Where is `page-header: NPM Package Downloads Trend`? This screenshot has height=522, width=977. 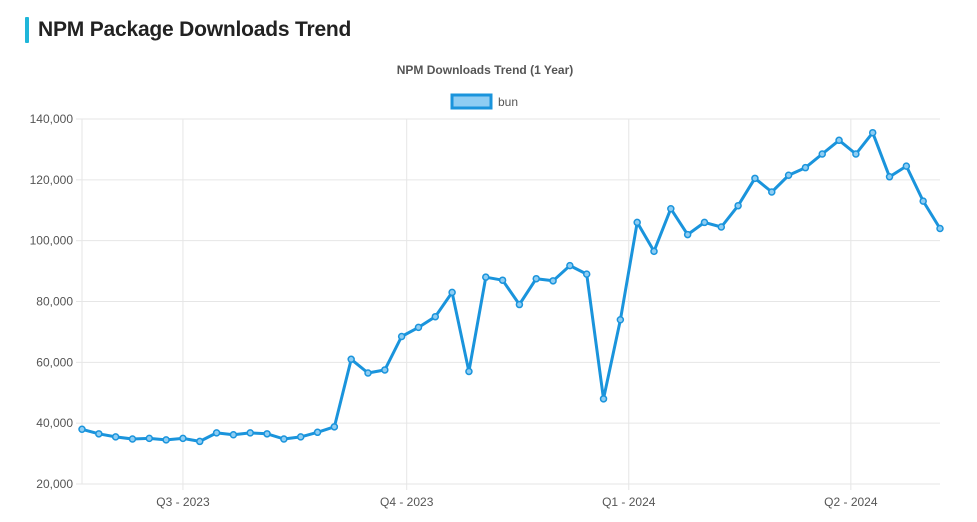
page-header: NPM Package Downloads Trend is located at coordinates (188, 30).